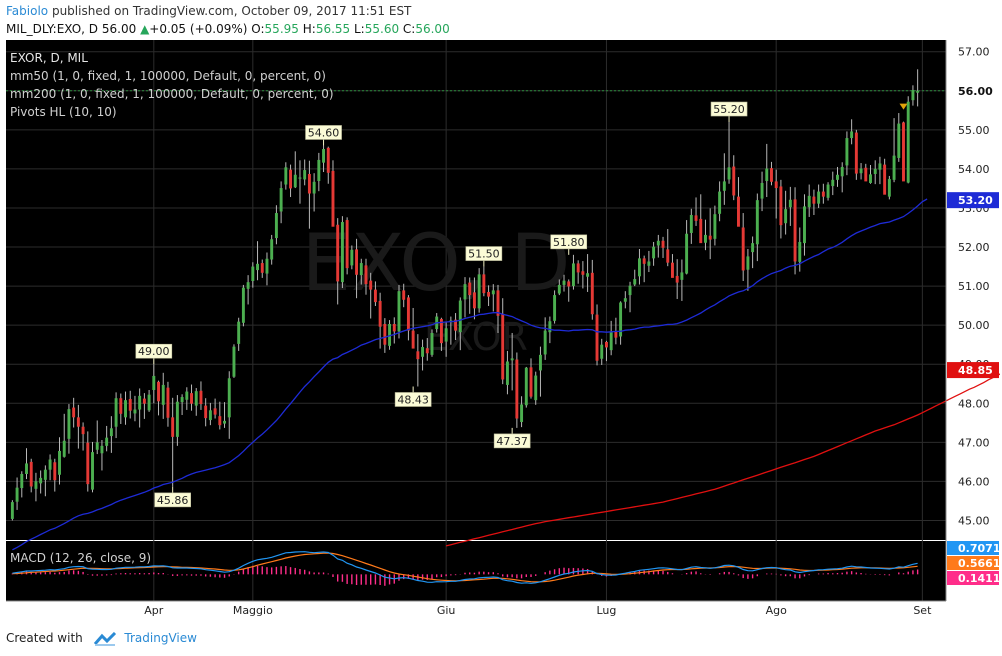 Image resolution: width=1002 pixels, height=656 pixels. Describe the element at coordinates (160, 638) in the screenshot. I see `tradingview-link: TradingView` at that location.